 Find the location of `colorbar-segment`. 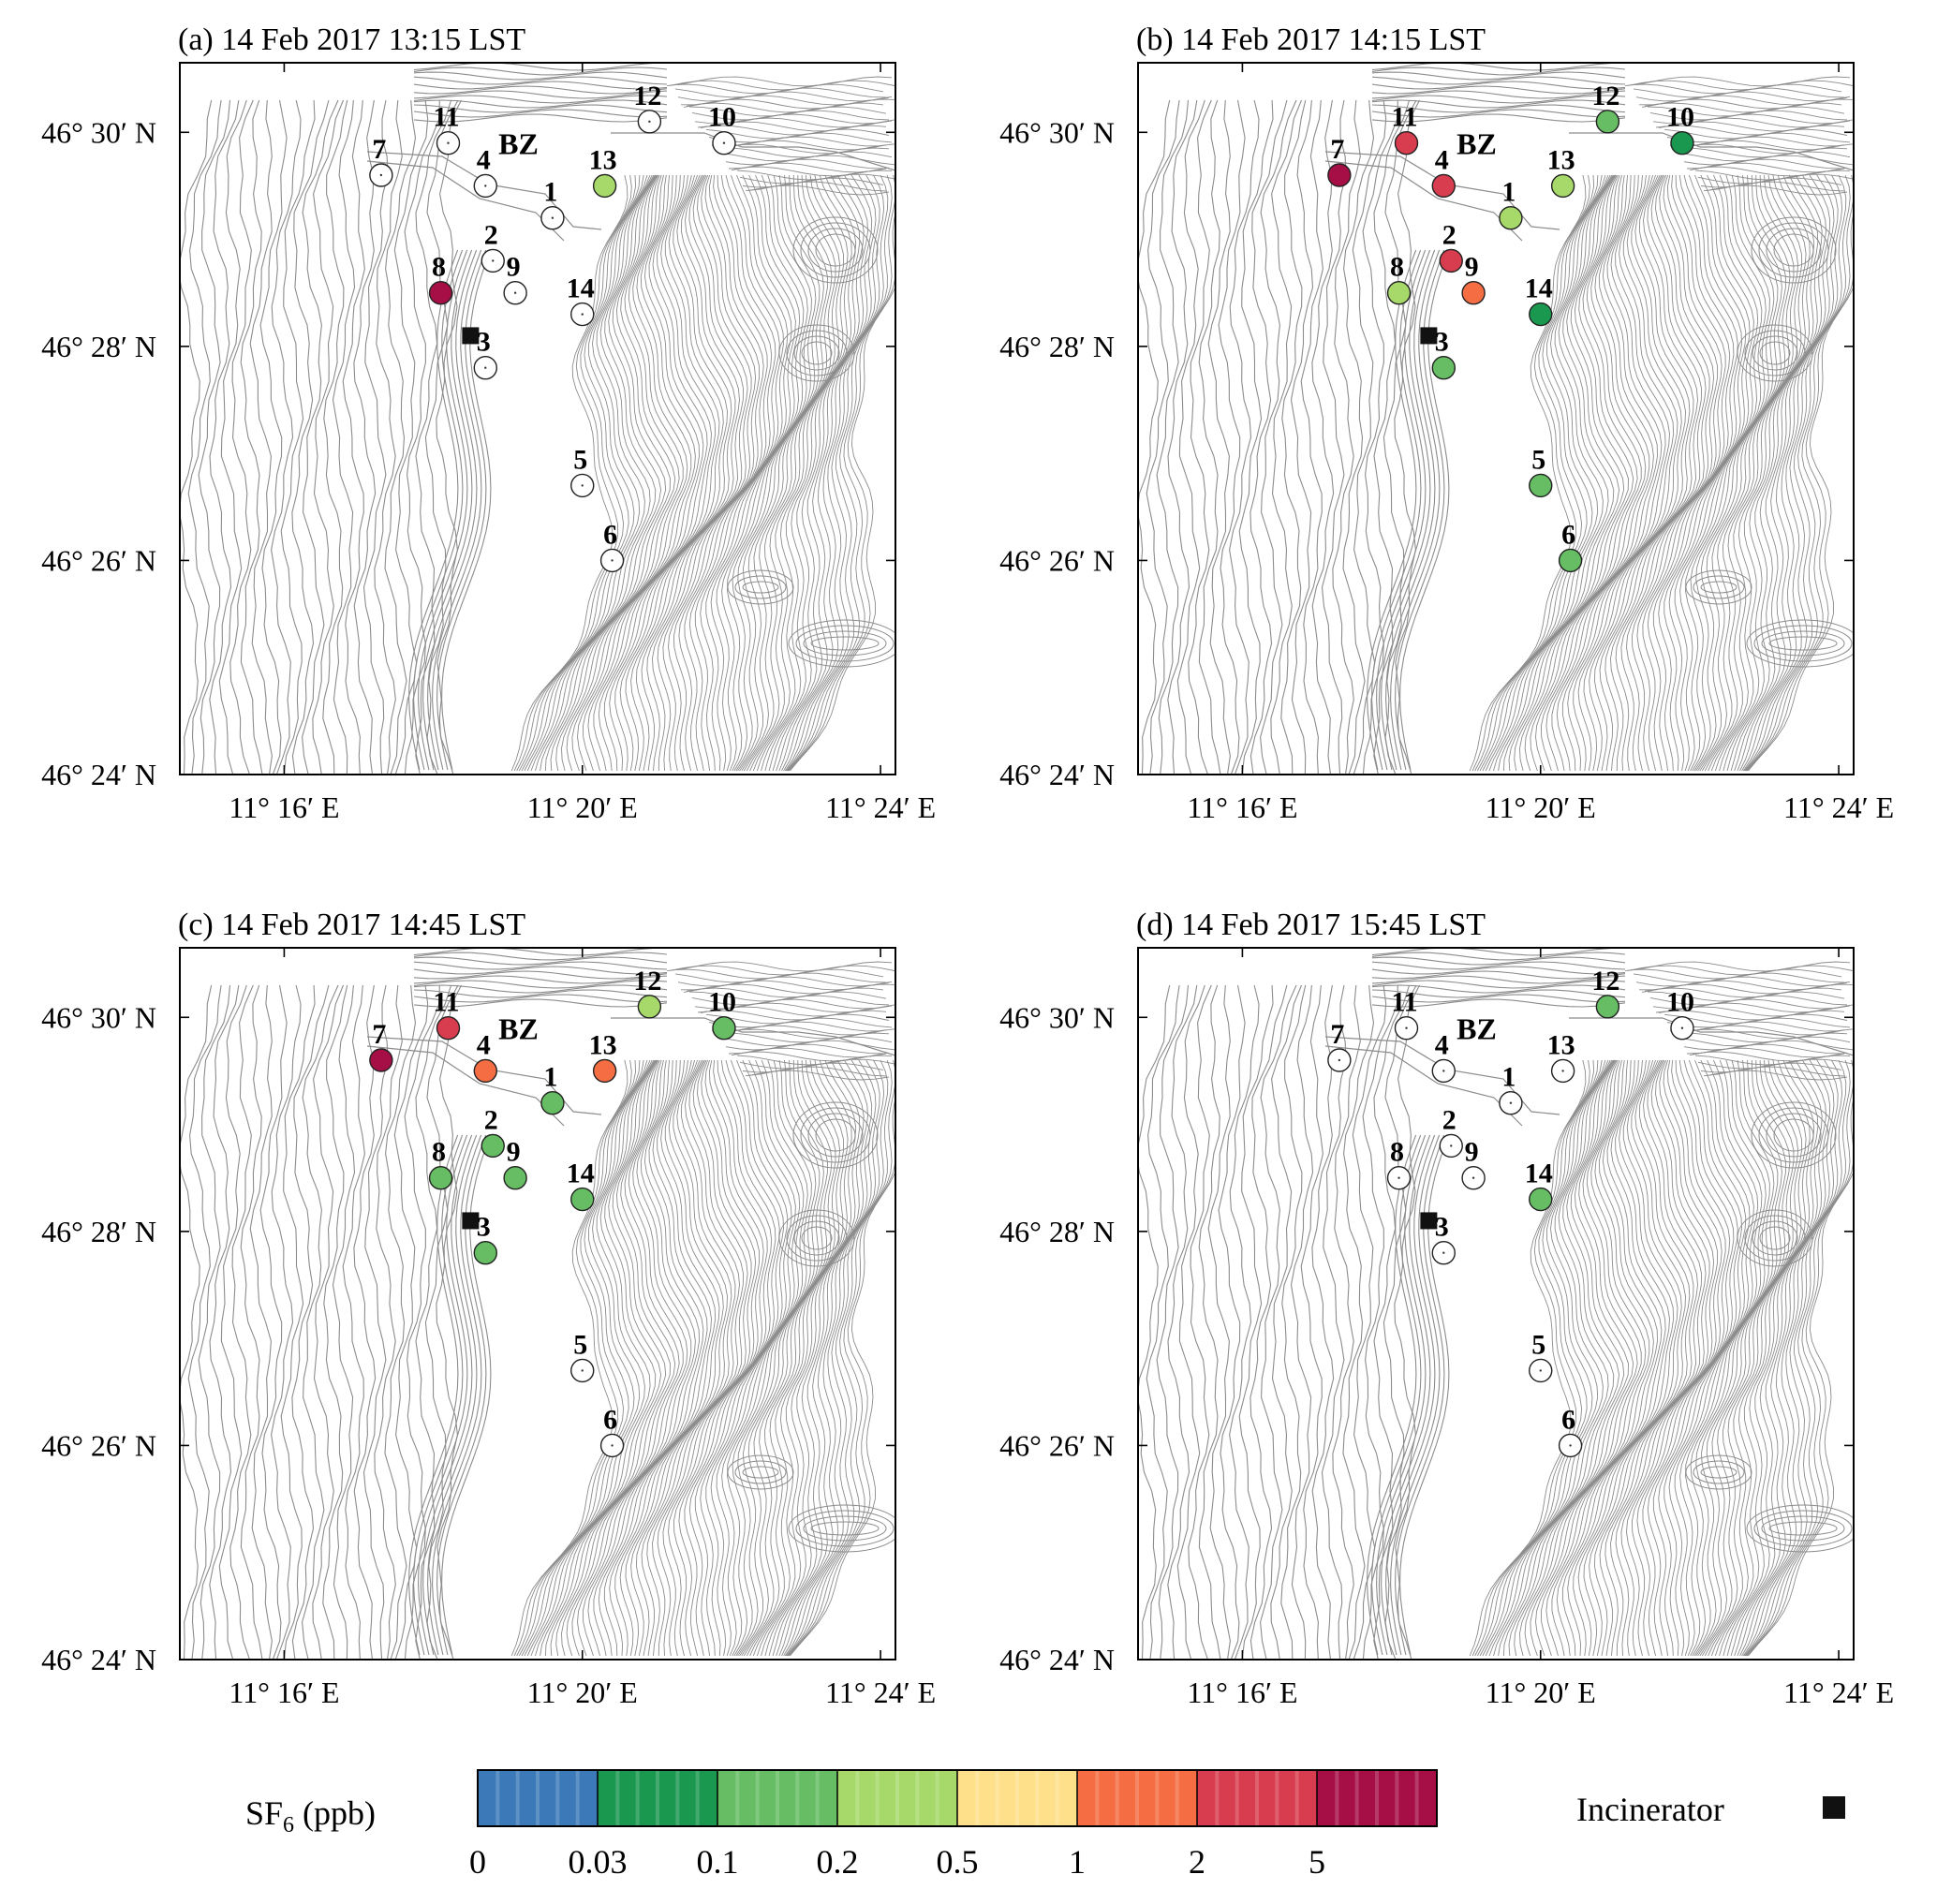

colorbar-segment is located at coordinates (777, 1798).